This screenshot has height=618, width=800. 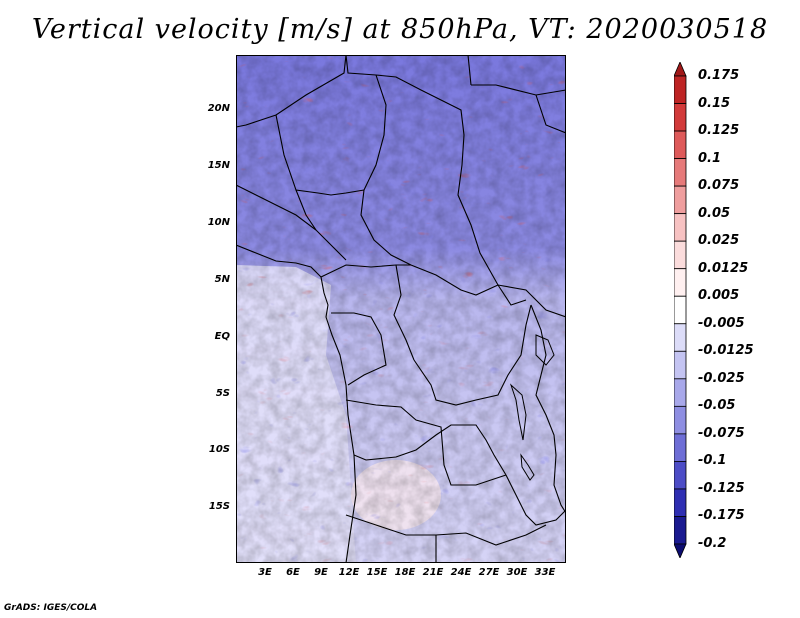 I want to click on colorbar-bottom-triangle, so click(x=680, y=550).